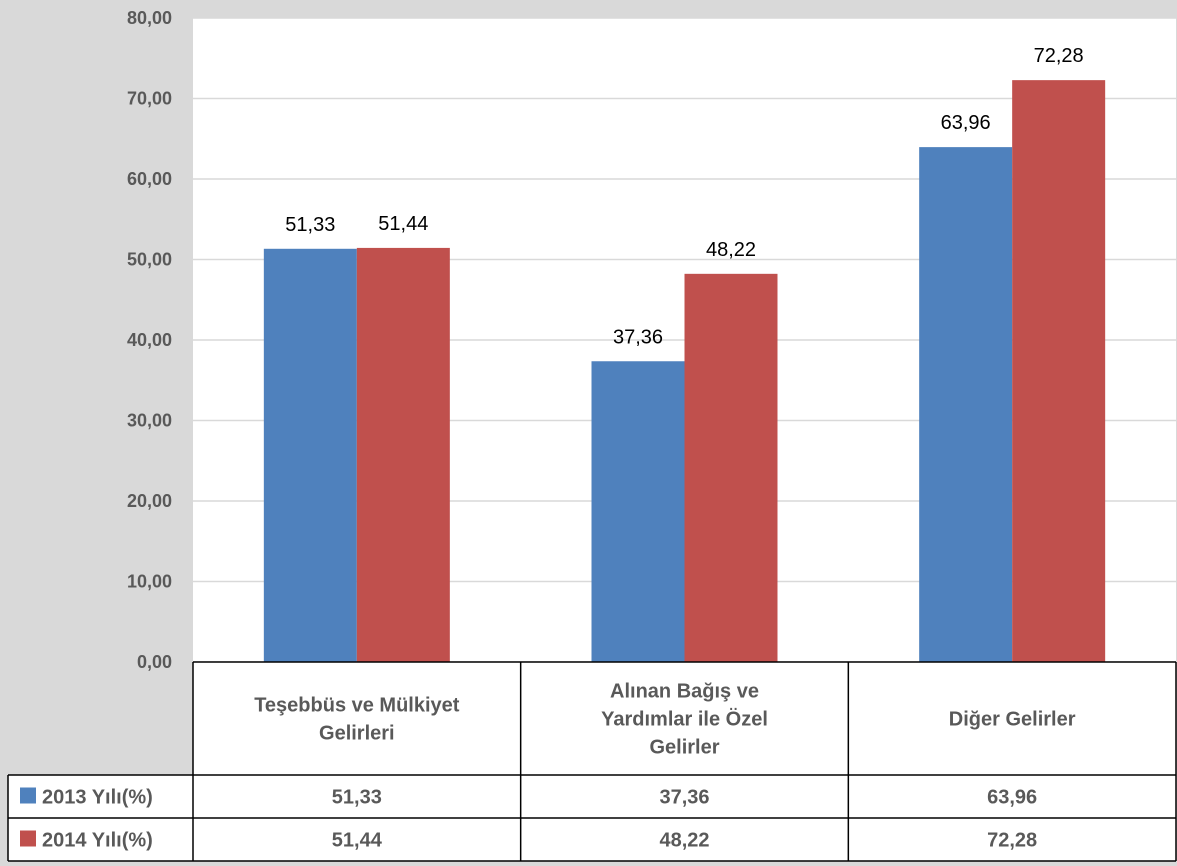 This screenshot has width=1177, height=866. Describe the element at coordinates (966, 123) in the screenshot. I see `data-label: 63,96` at that location.